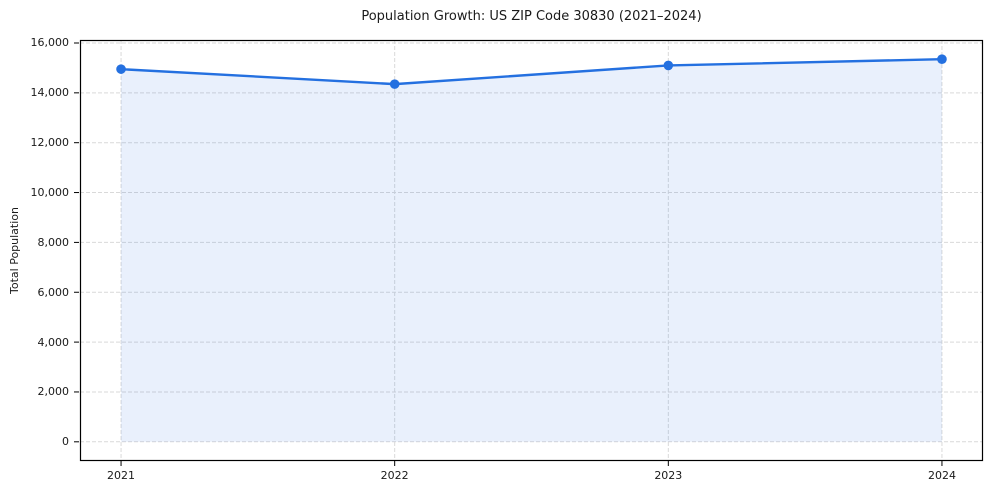 This screenshot has height=500, width=1000. What do you see at coordinates (53, 342) in the screenshot?
I see `y-tick-label: 4,000` at bounding box center [53, 342].